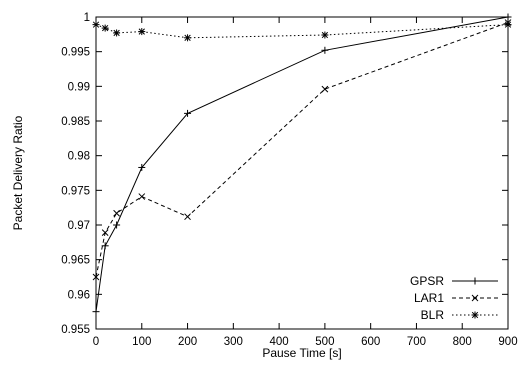 Image resolution: width=522 pixels, height=371 pixels. I want to click on x-tick-label: 500, so click(324, 342).